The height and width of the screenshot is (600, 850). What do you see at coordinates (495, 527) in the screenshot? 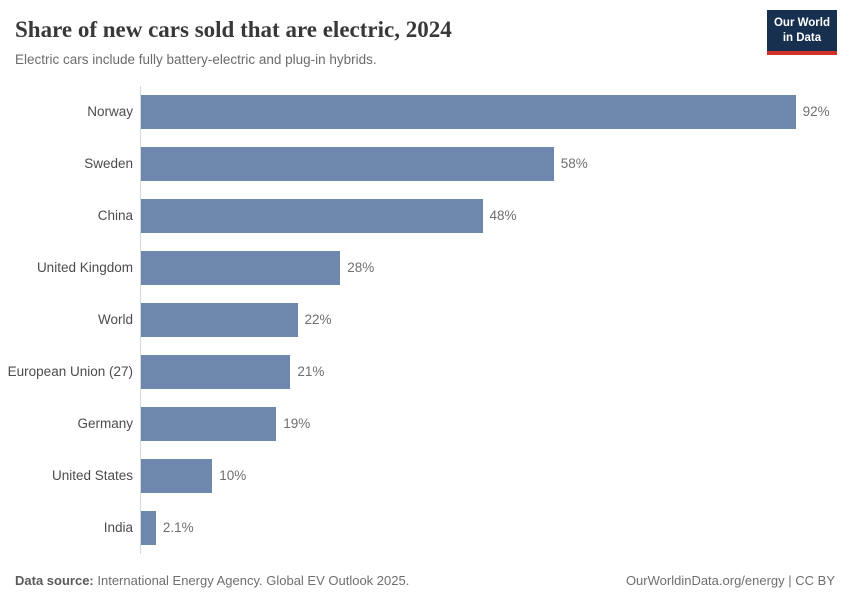
I see `bar-cell: 2.1%` at bounding box center [495, 527].